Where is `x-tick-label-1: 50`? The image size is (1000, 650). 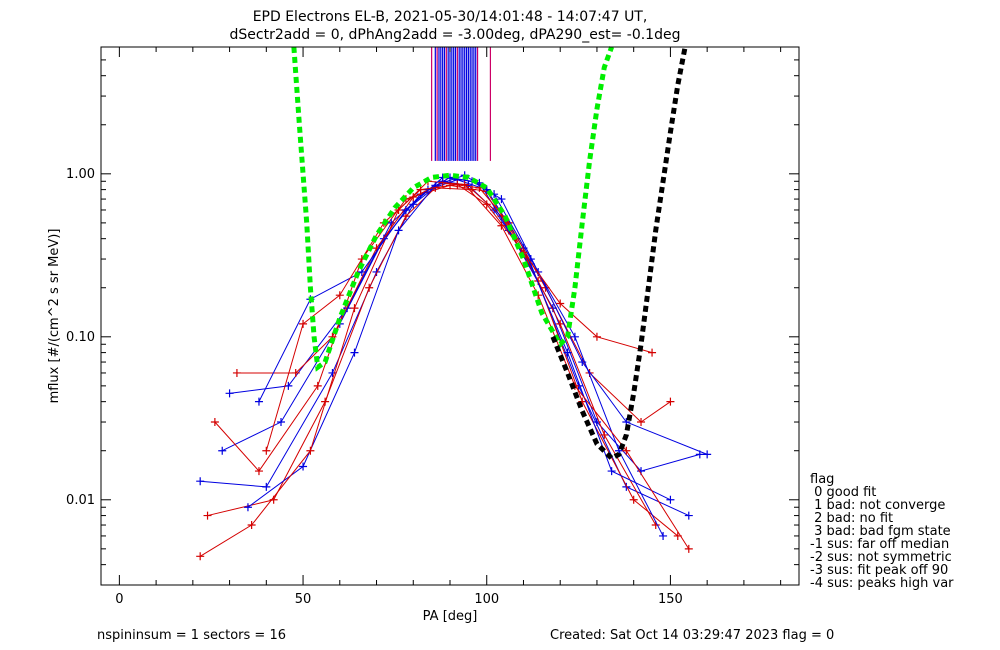 x-tick-label-1: 50 is located at coordinates (303, 599).